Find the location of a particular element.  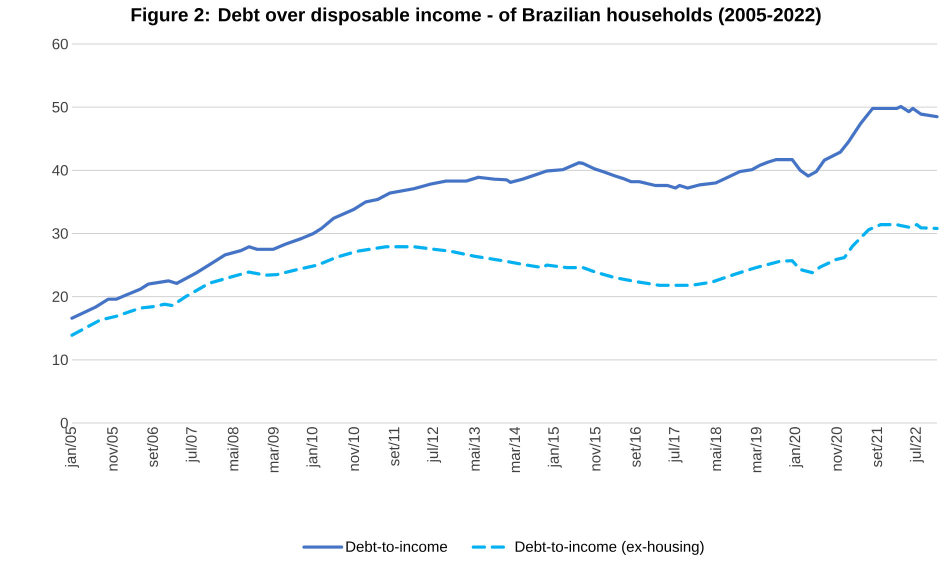

x-tick-label: nov/10 is located at coordinates (354, 449).